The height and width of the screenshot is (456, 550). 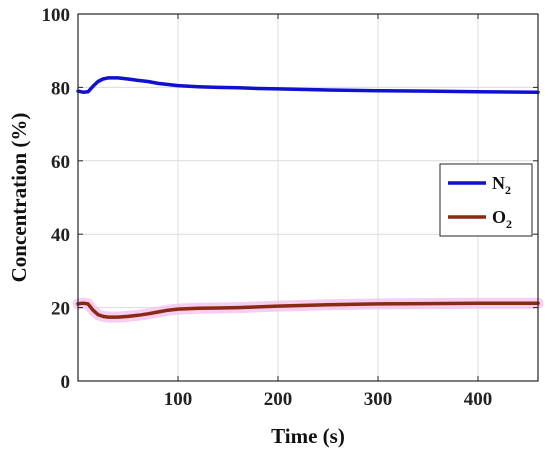 I want to click on legend-box, so click(x=486, y=200).